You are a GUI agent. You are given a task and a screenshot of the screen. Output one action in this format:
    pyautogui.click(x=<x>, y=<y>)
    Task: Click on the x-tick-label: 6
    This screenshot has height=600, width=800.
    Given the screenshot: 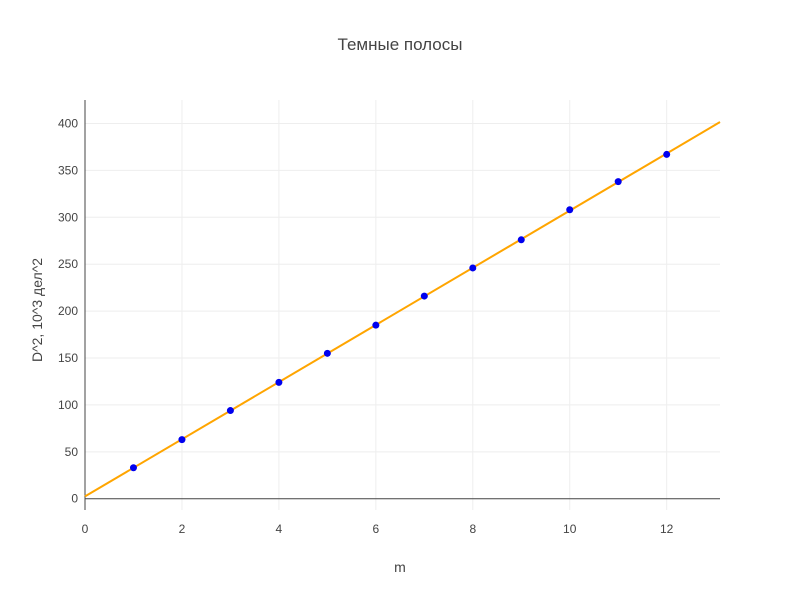 What is the action you would take?
    pyautogui.click(x=375, y=529)
    